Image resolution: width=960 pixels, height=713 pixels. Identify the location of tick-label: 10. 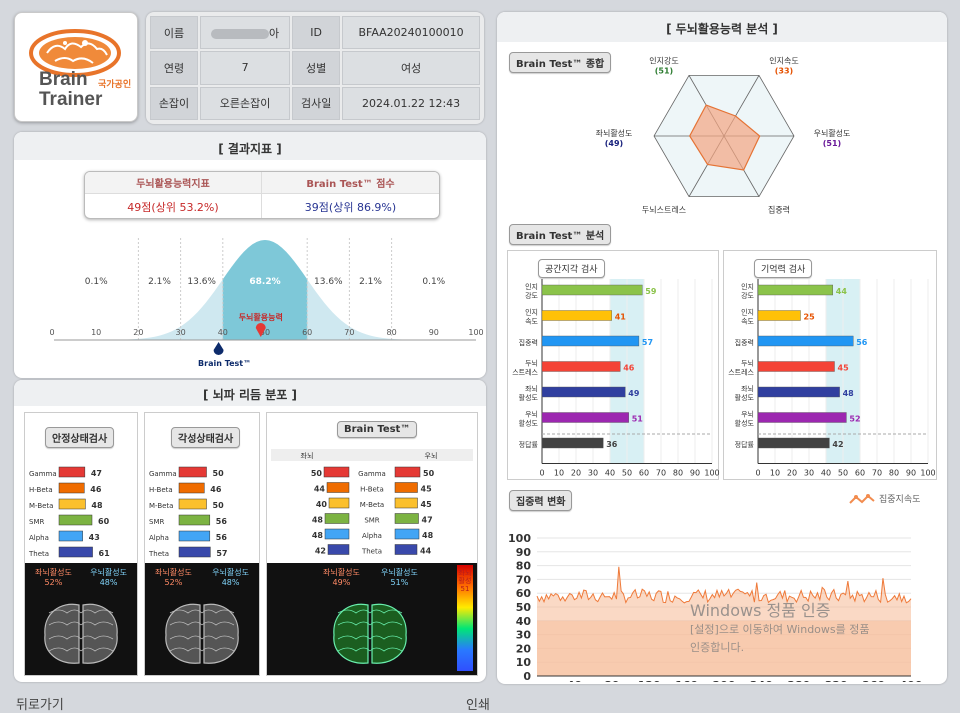
(96, 332).